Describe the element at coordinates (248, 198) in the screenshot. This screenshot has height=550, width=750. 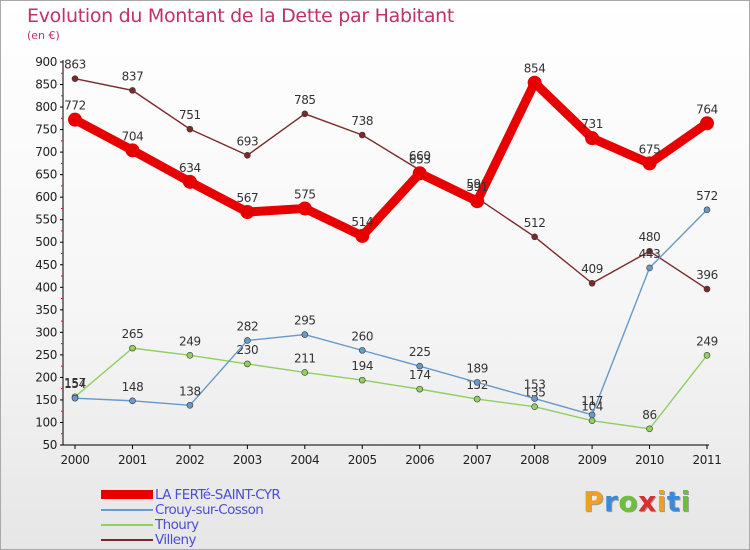
I see `data-label-la-fert-saint-cyr: 567` at that location.